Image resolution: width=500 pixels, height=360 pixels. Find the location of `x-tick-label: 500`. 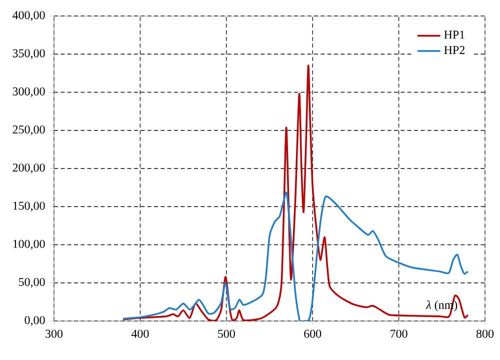

x-tick-label: 500 is located at coordinates (226, 334).